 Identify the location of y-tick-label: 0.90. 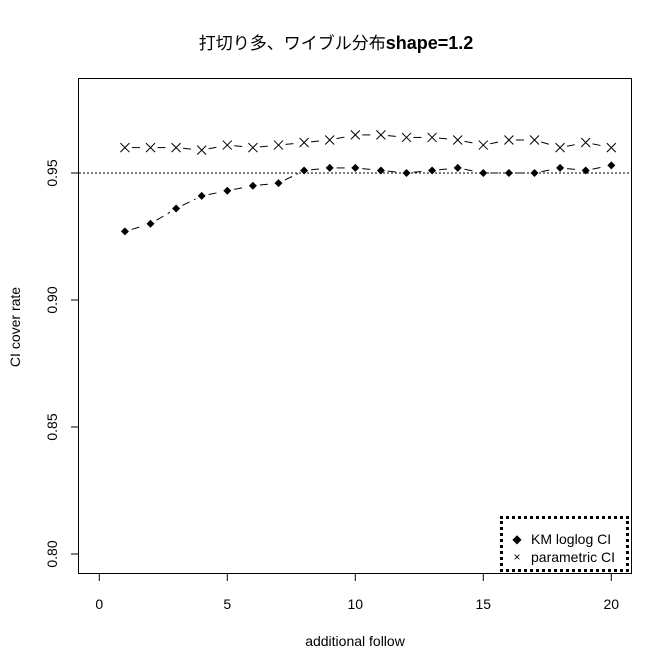
(52, 299).